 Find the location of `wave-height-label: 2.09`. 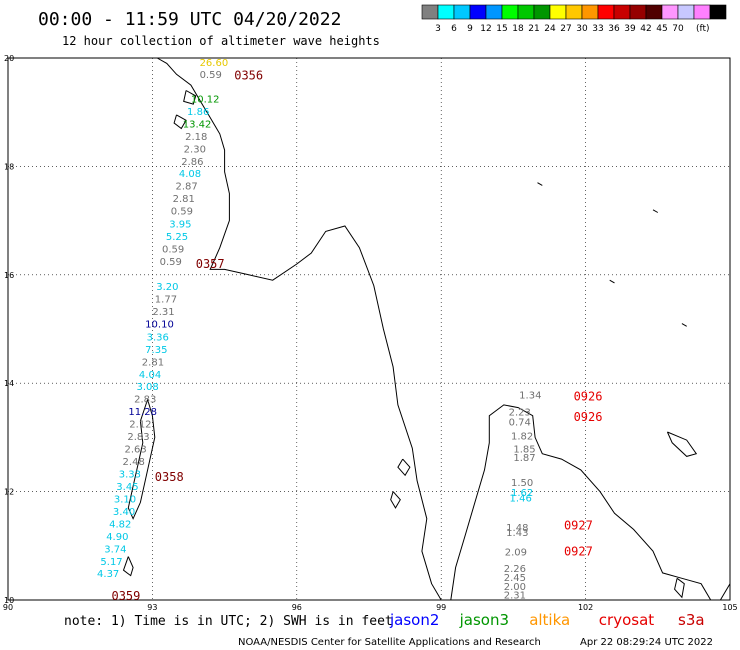

wave-height-label: 2.09 is located at coordinates (516, 553).